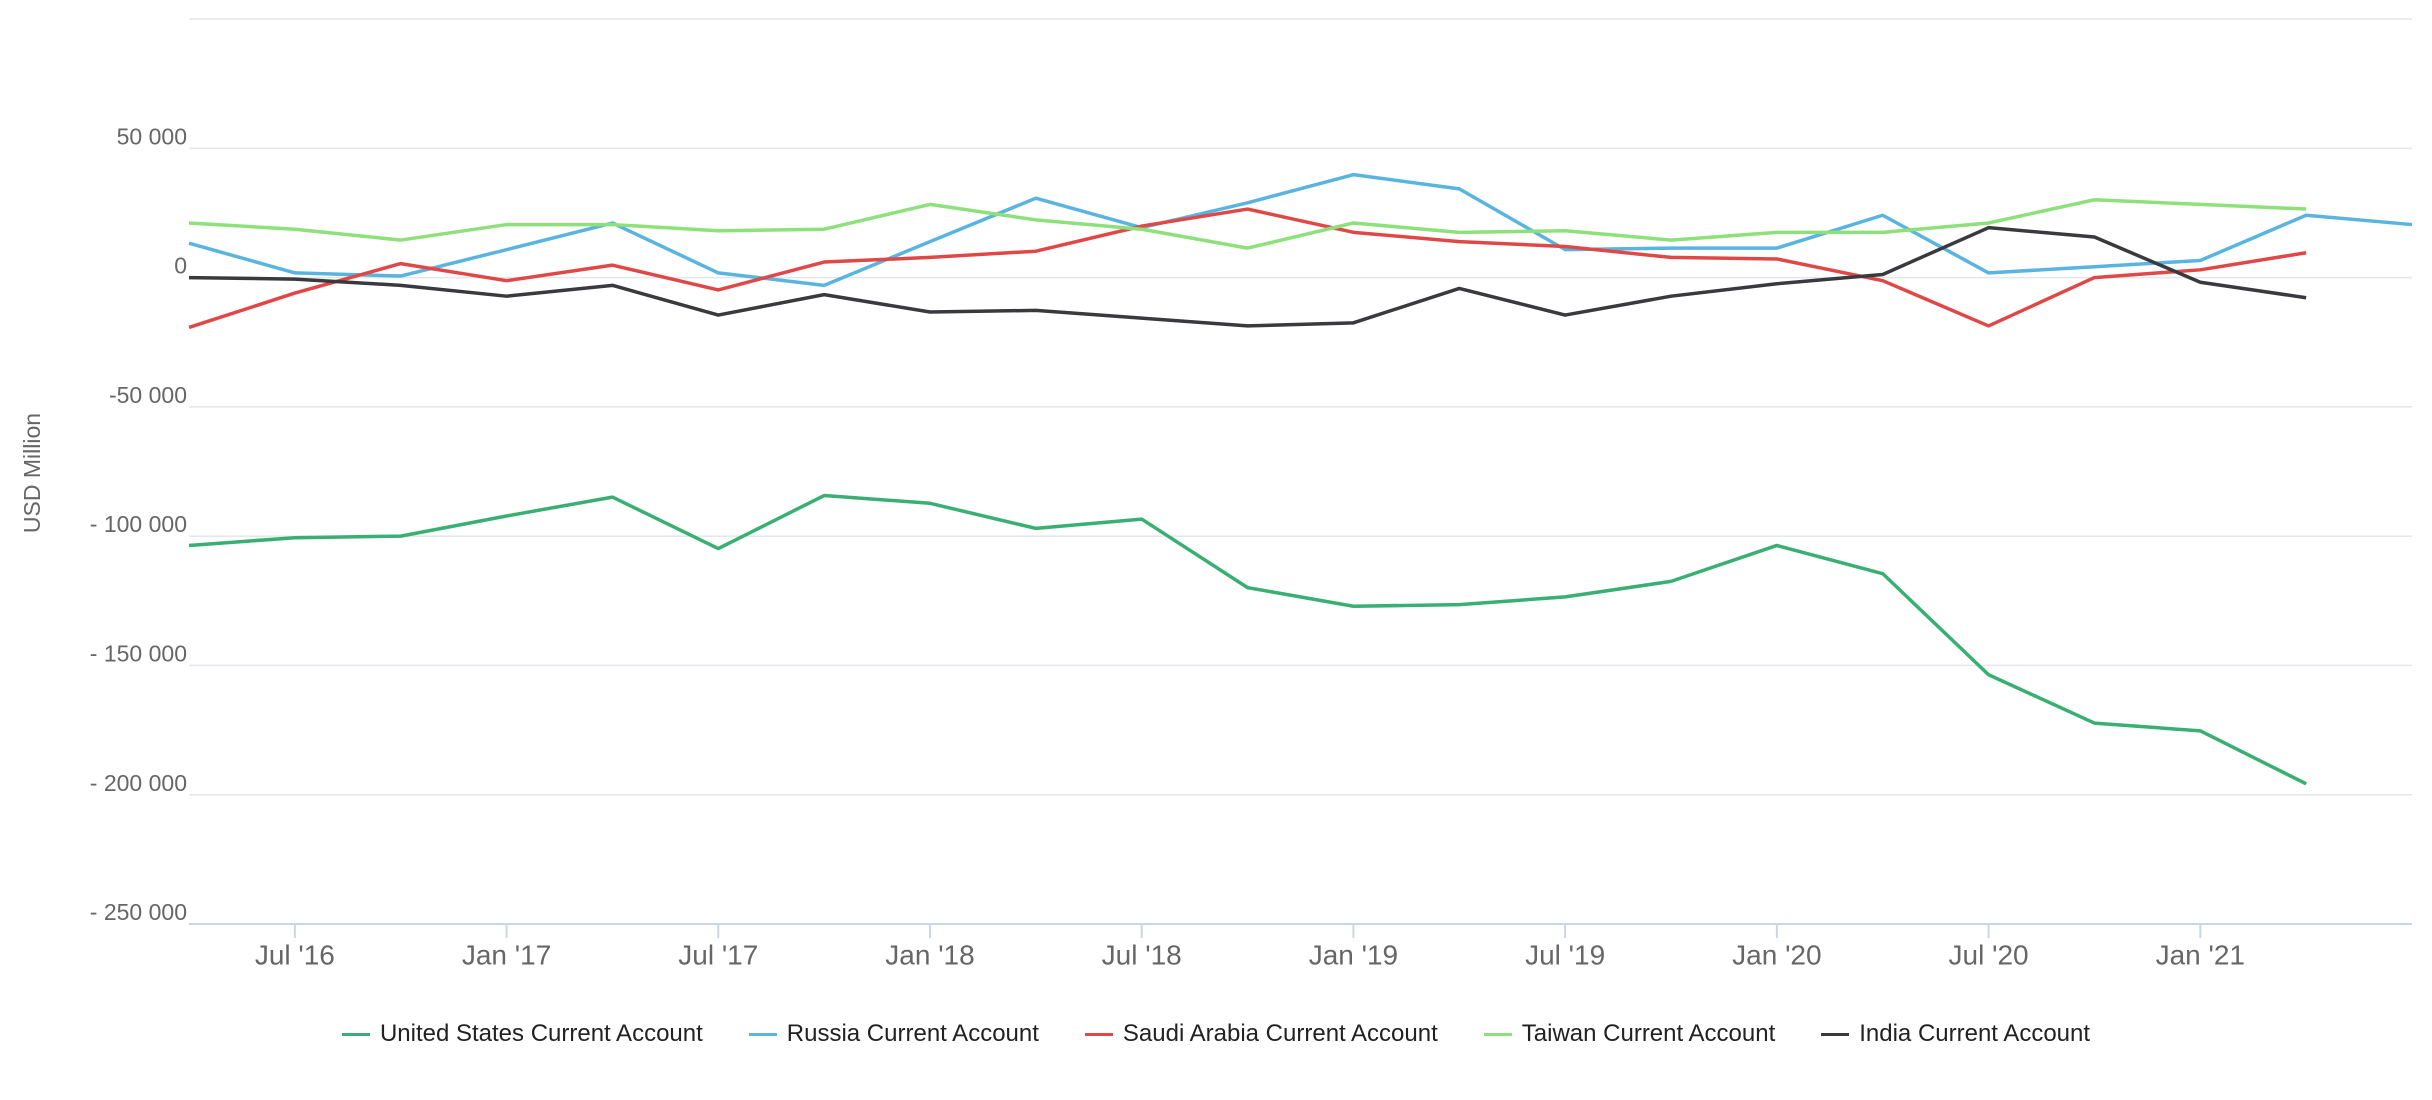 This screenshot has height=1100, width=2432. I want to click on y-tick-label: 50 000, so click(152, 136).